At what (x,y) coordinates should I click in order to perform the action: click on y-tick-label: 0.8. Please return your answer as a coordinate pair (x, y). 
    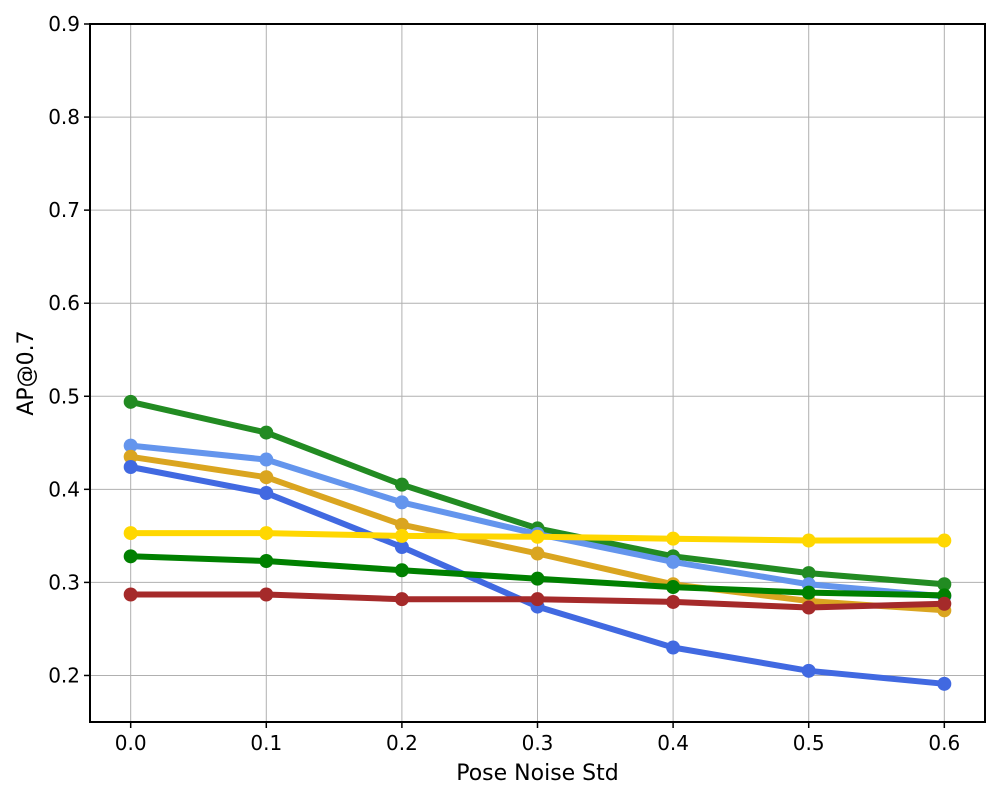
    Looking at the image, I should click on (64, 117).